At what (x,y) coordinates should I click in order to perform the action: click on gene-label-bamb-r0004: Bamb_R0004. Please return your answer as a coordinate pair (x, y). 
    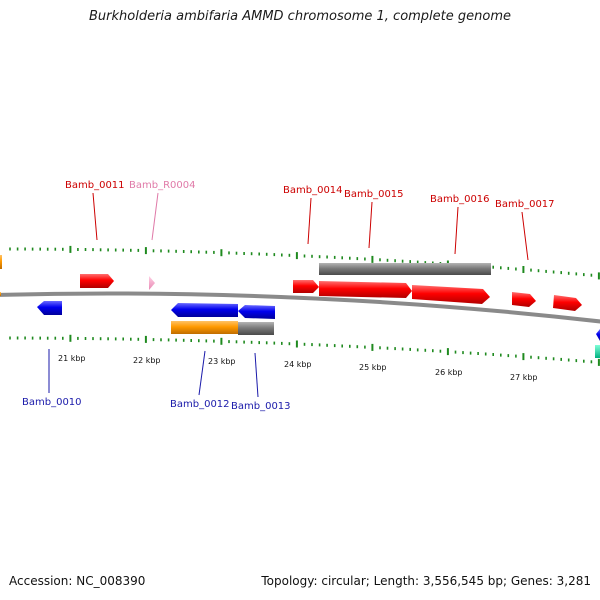
    Looking at the image, I should click on (162, 185).